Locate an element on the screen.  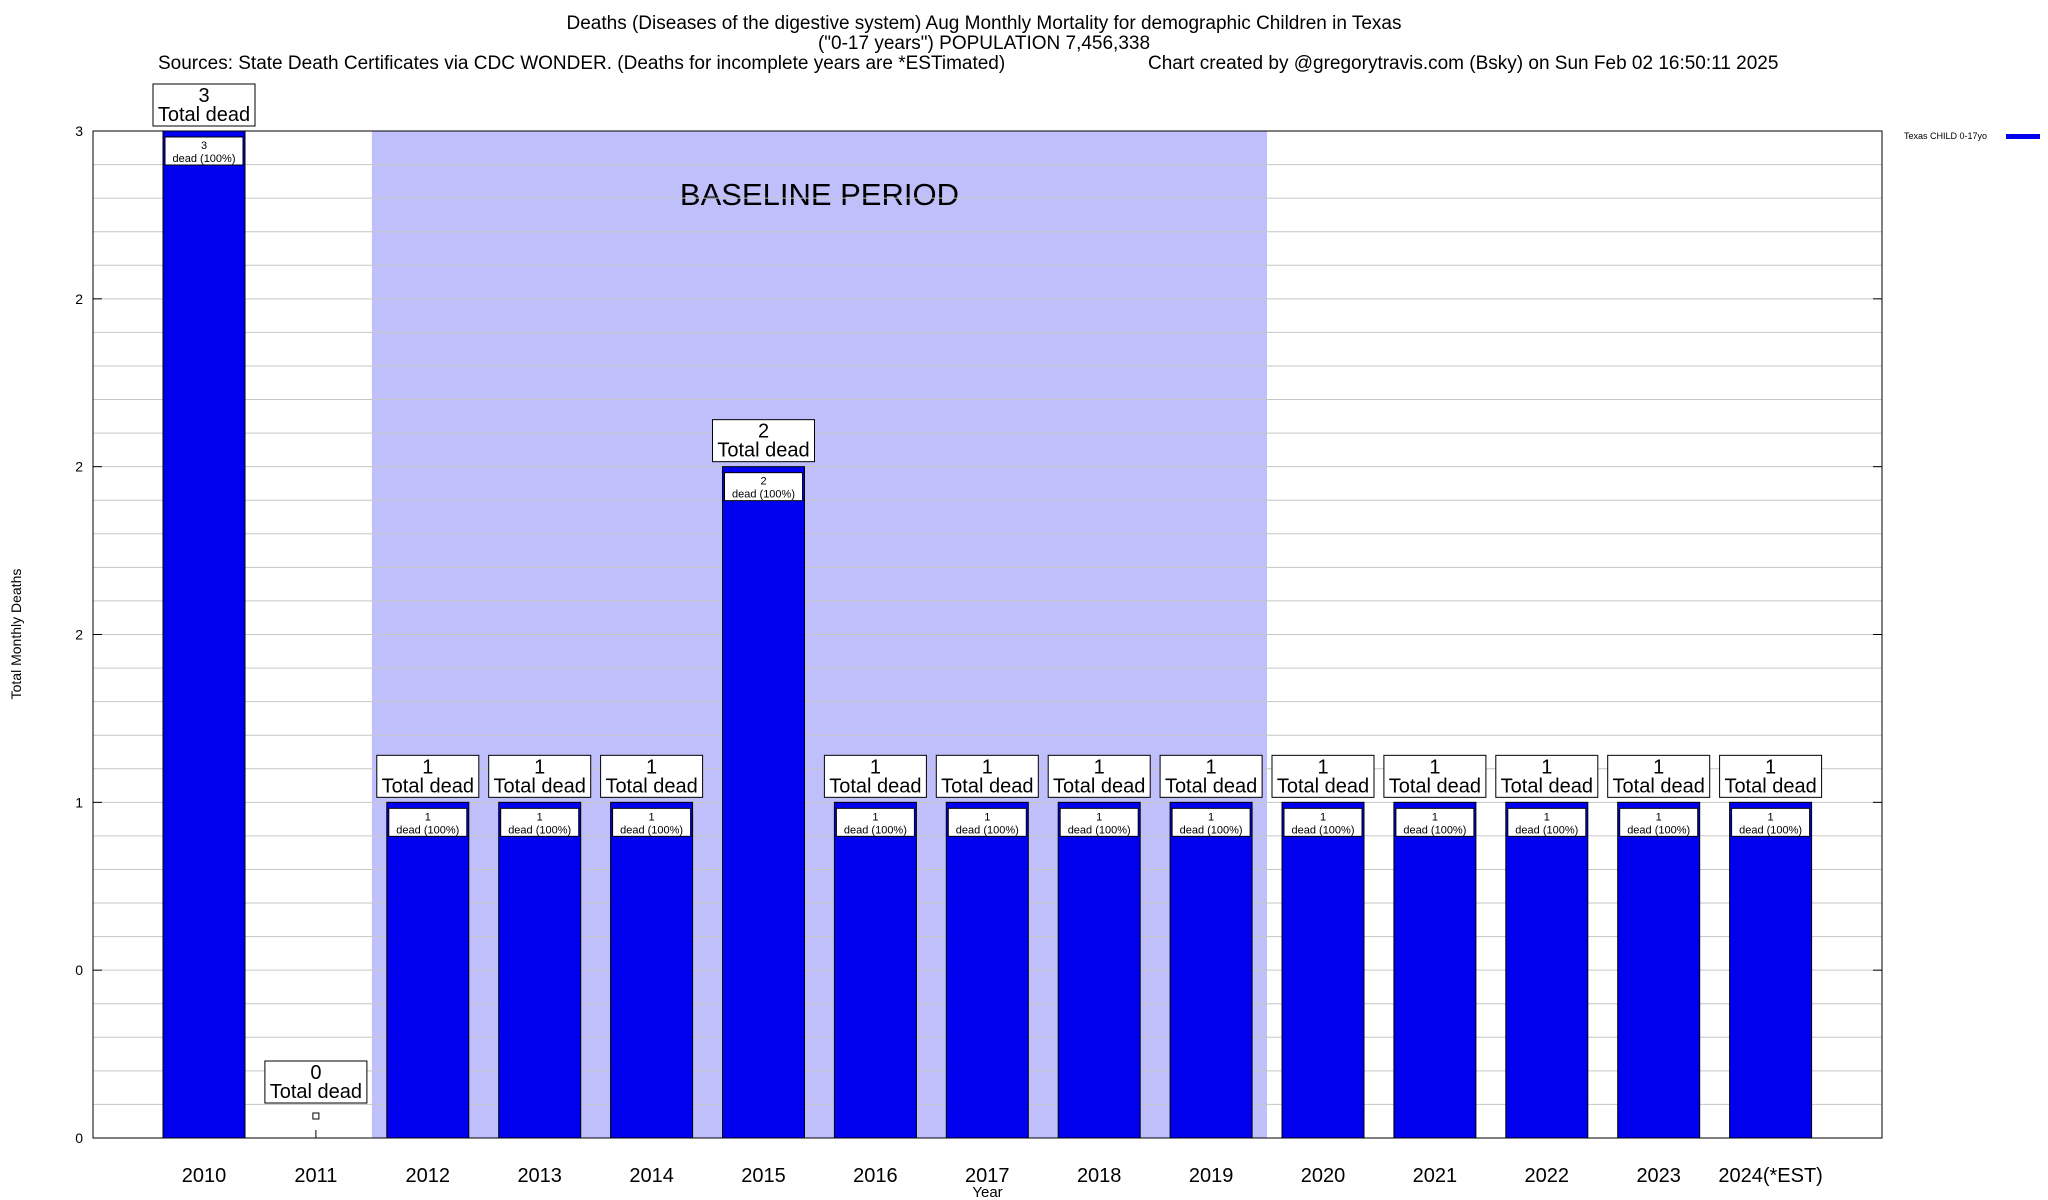
bar-total-label-value: 0 is located at coordinates (315, 1073).